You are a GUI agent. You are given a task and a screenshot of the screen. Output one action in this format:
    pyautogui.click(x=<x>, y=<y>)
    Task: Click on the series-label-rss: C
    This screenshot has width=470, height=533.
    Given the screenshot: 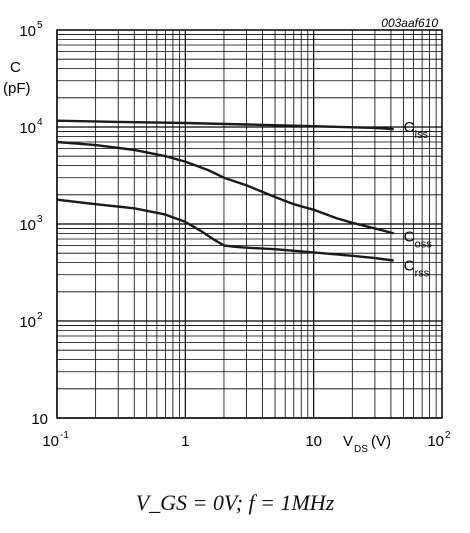 What is the action you would take?
    pyautogui.click(x=409, y=266)
    